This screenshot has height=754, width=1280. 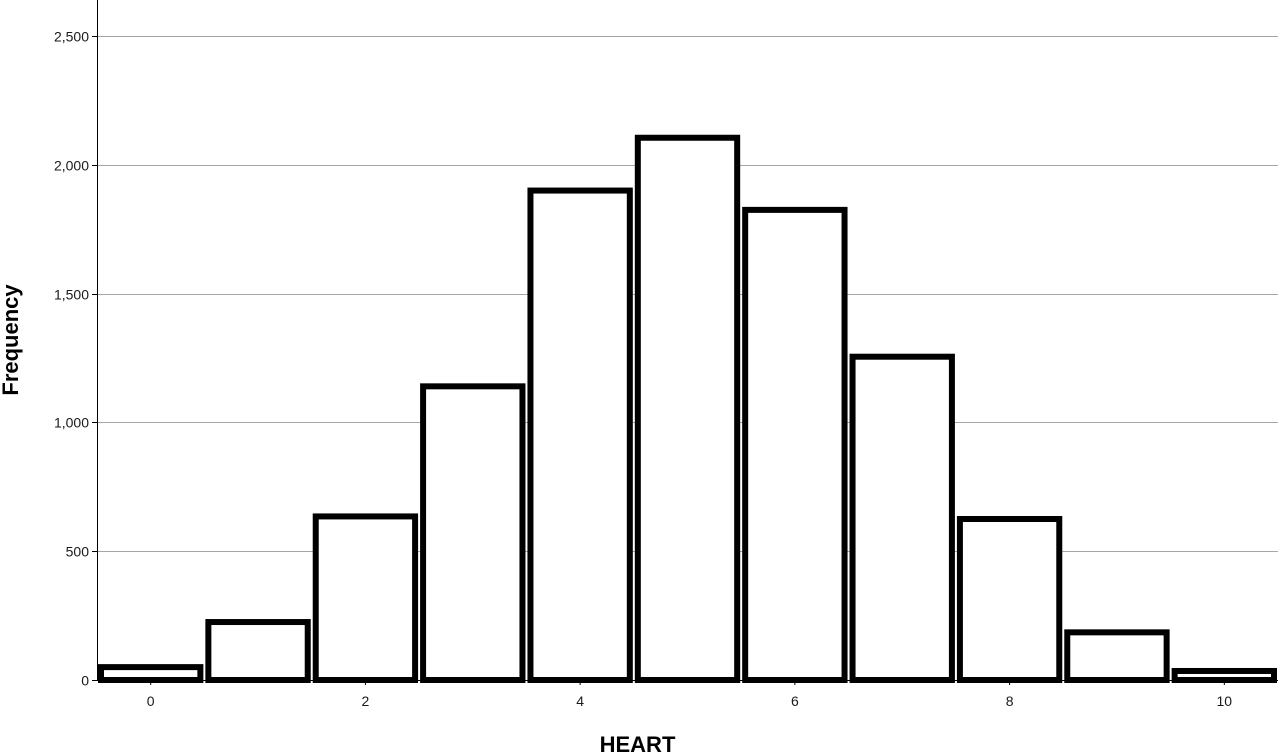 What do you see at coordinates (638, 743) in the screenshot?
I see `x-axis-title: HEART` at bounding box center [638, 743].